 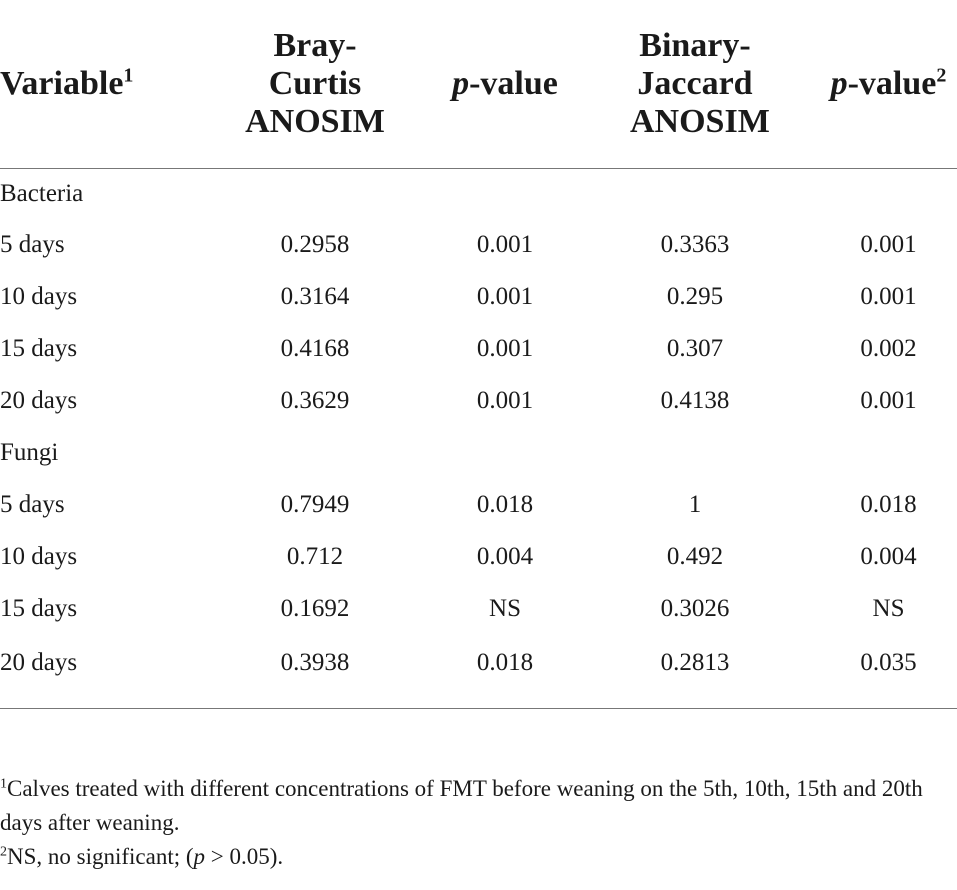 I want to click on footnote-1-mark: 1, so click(x=3, y=784).